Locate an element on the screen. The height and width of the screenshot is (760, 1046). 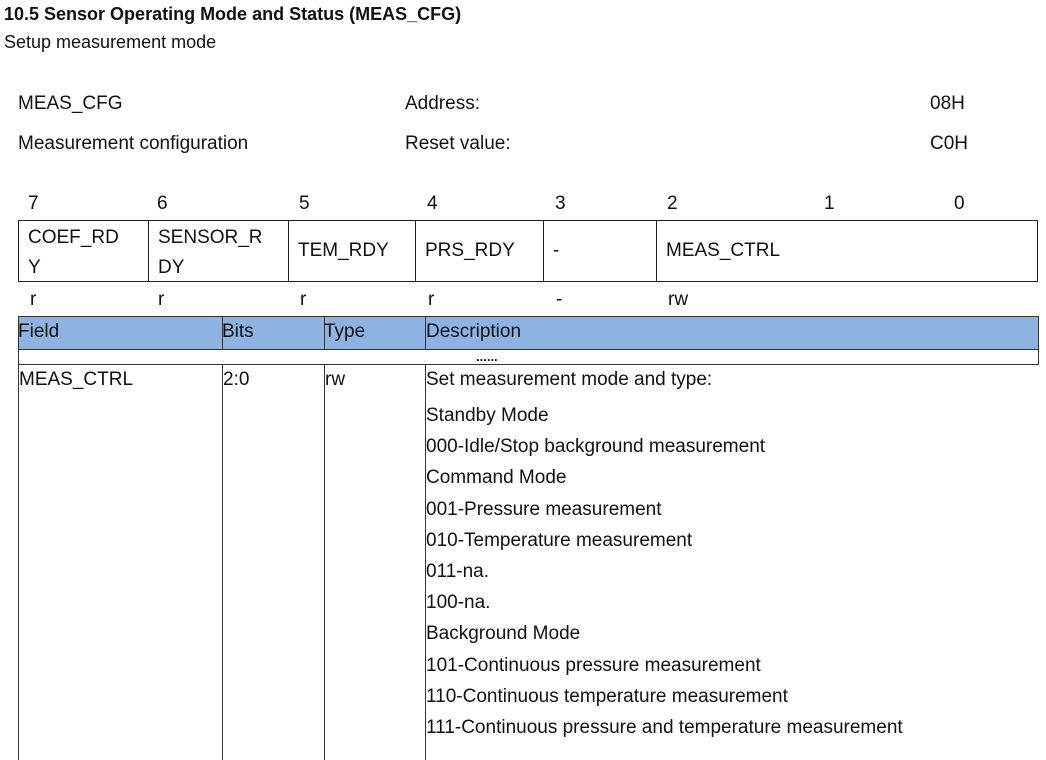
address-value: 08H is located at coordinates (947, 103).